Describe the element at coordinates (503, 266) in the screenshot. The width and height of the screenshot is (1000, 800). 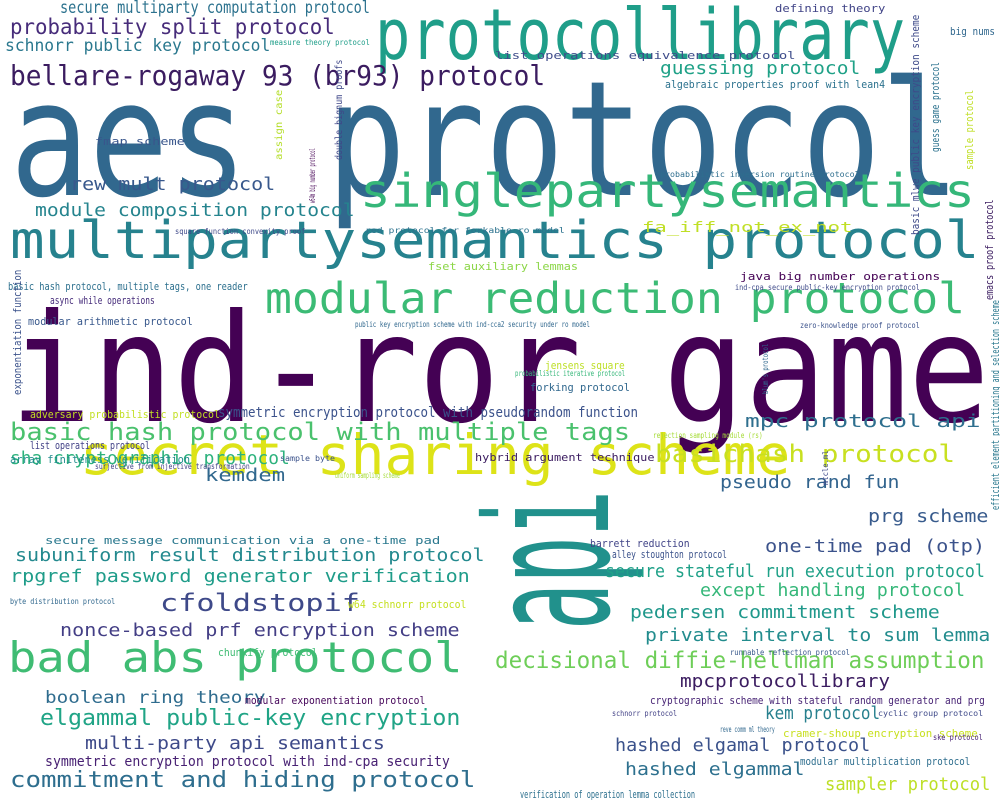
I see `word-cloud-word: fset auxiliary lemmas` at that location.